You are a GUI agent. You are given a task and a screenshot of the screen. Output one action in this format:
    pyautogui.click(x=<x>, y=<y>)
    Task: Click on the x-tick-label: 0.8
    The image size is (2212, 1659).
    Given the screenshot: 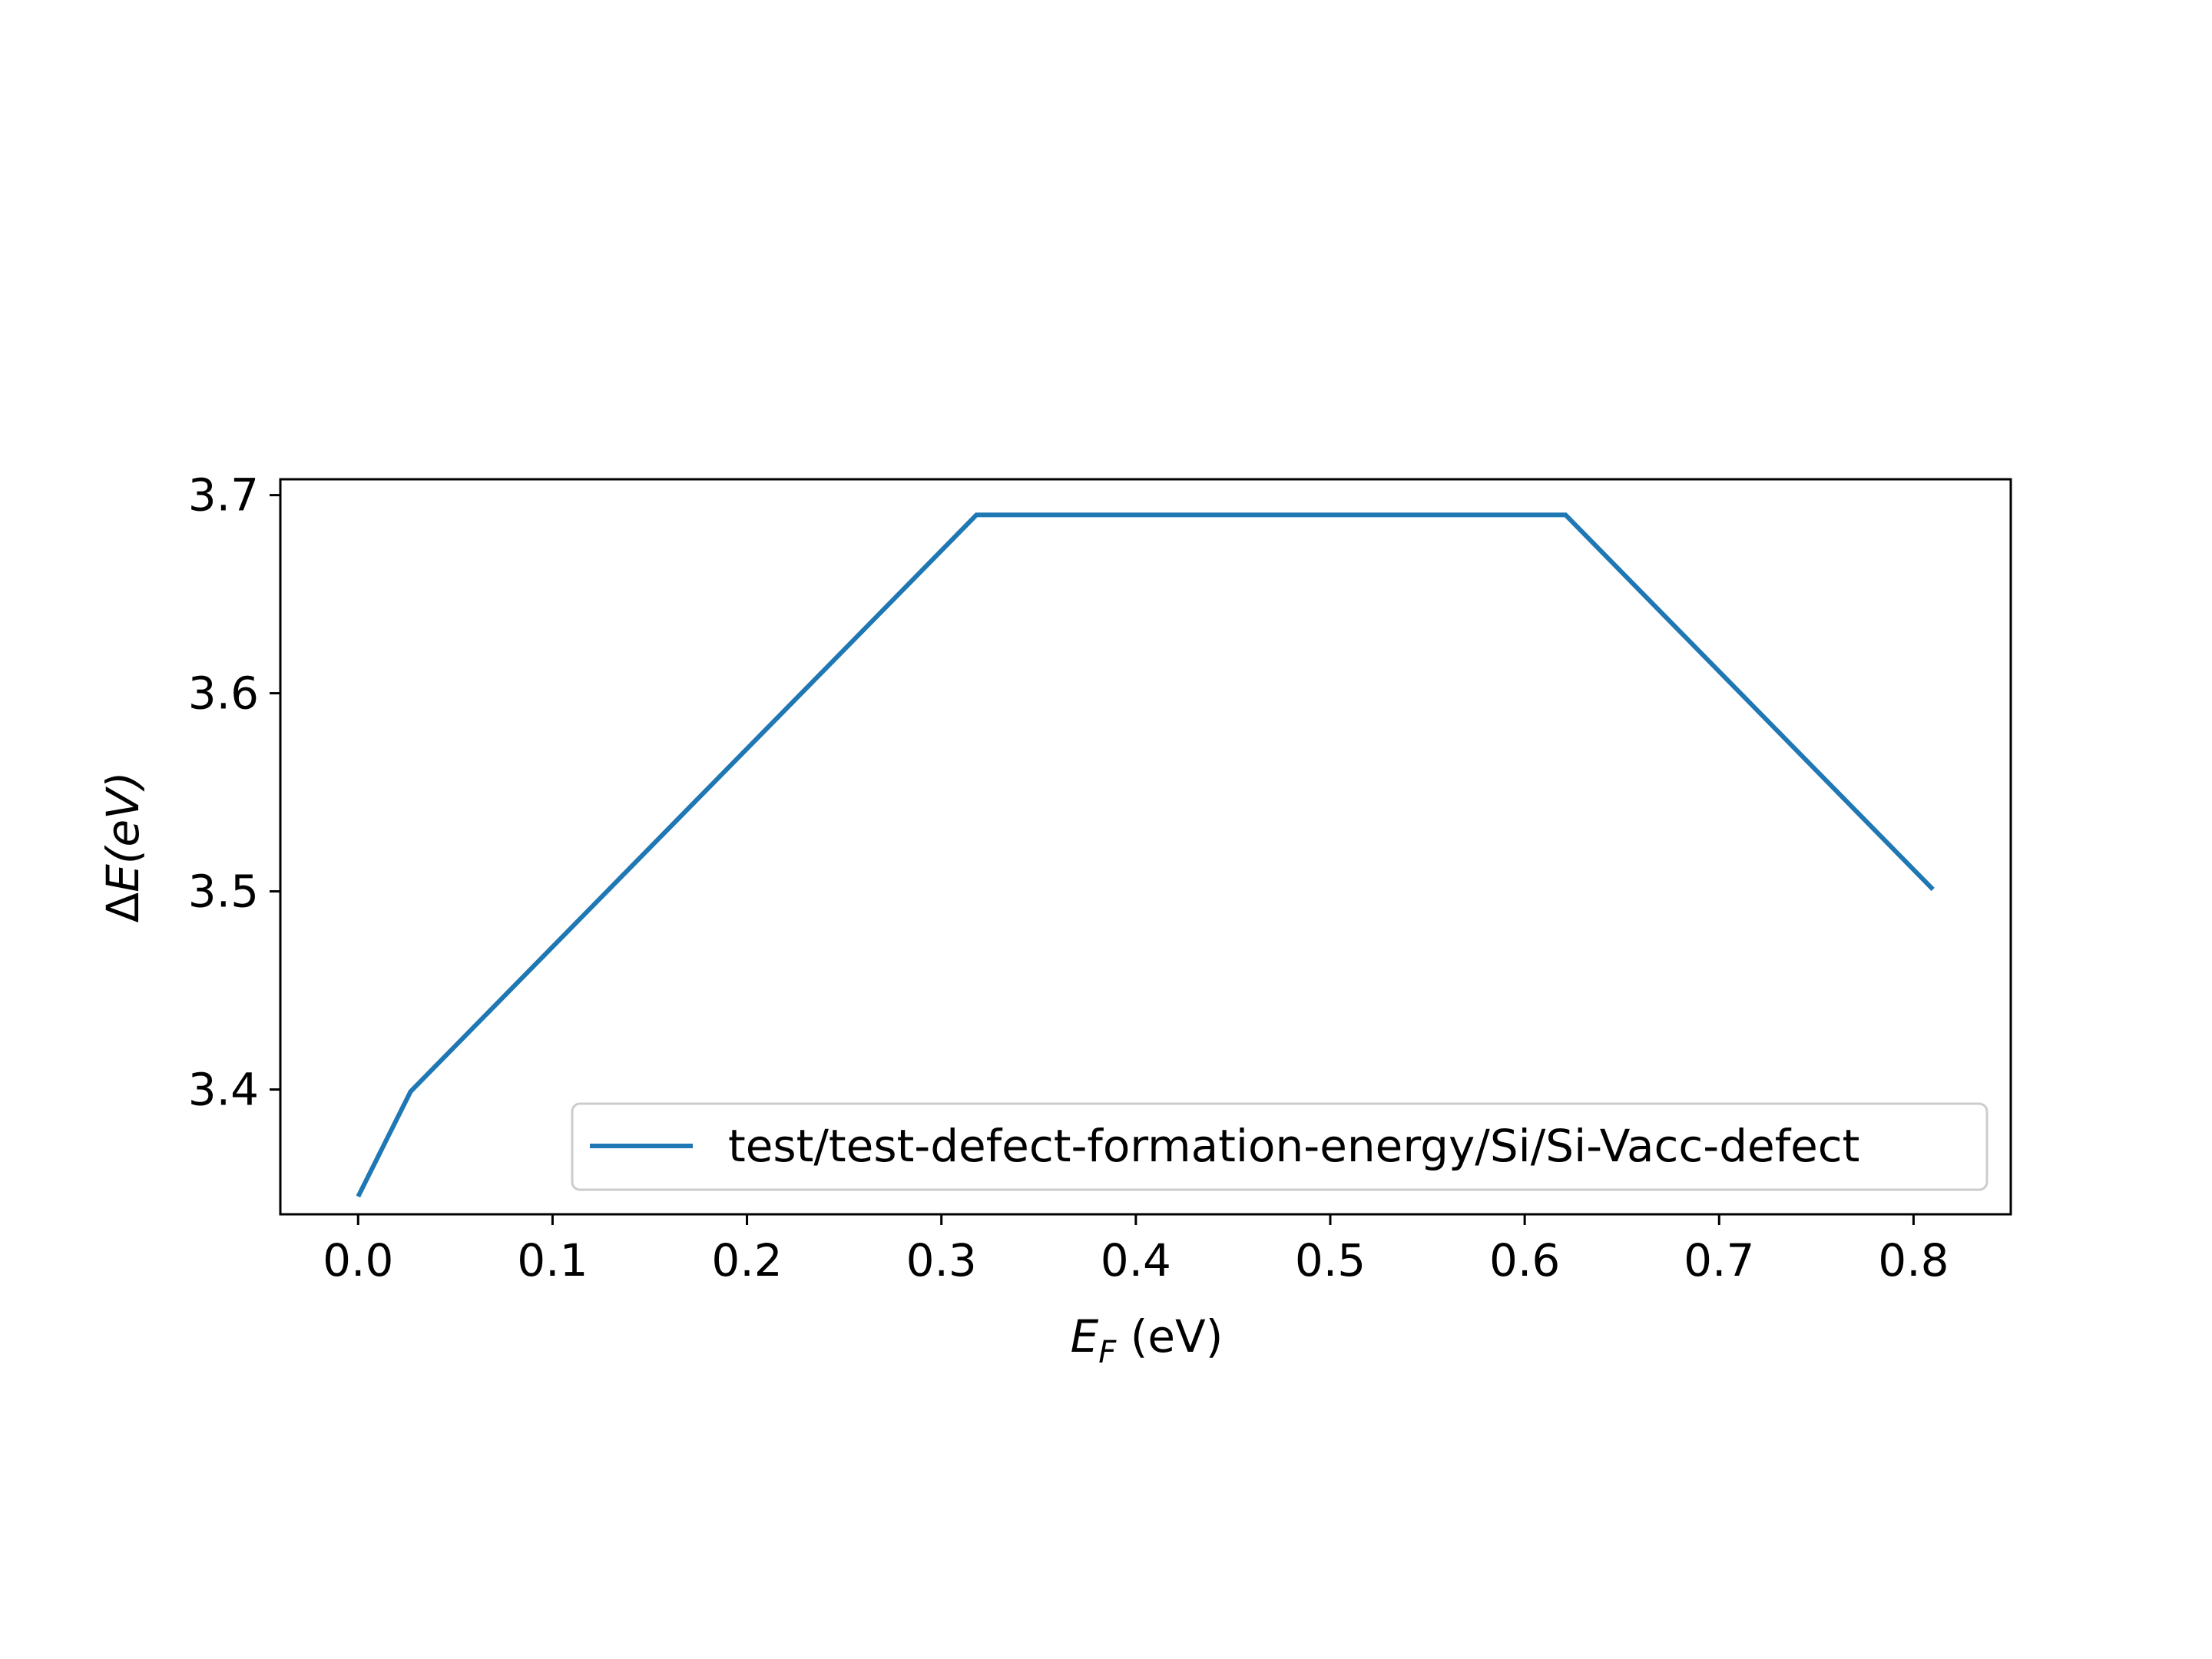 What is the action you would take?
    pyautogui.click(x=1914, y=1260)
    